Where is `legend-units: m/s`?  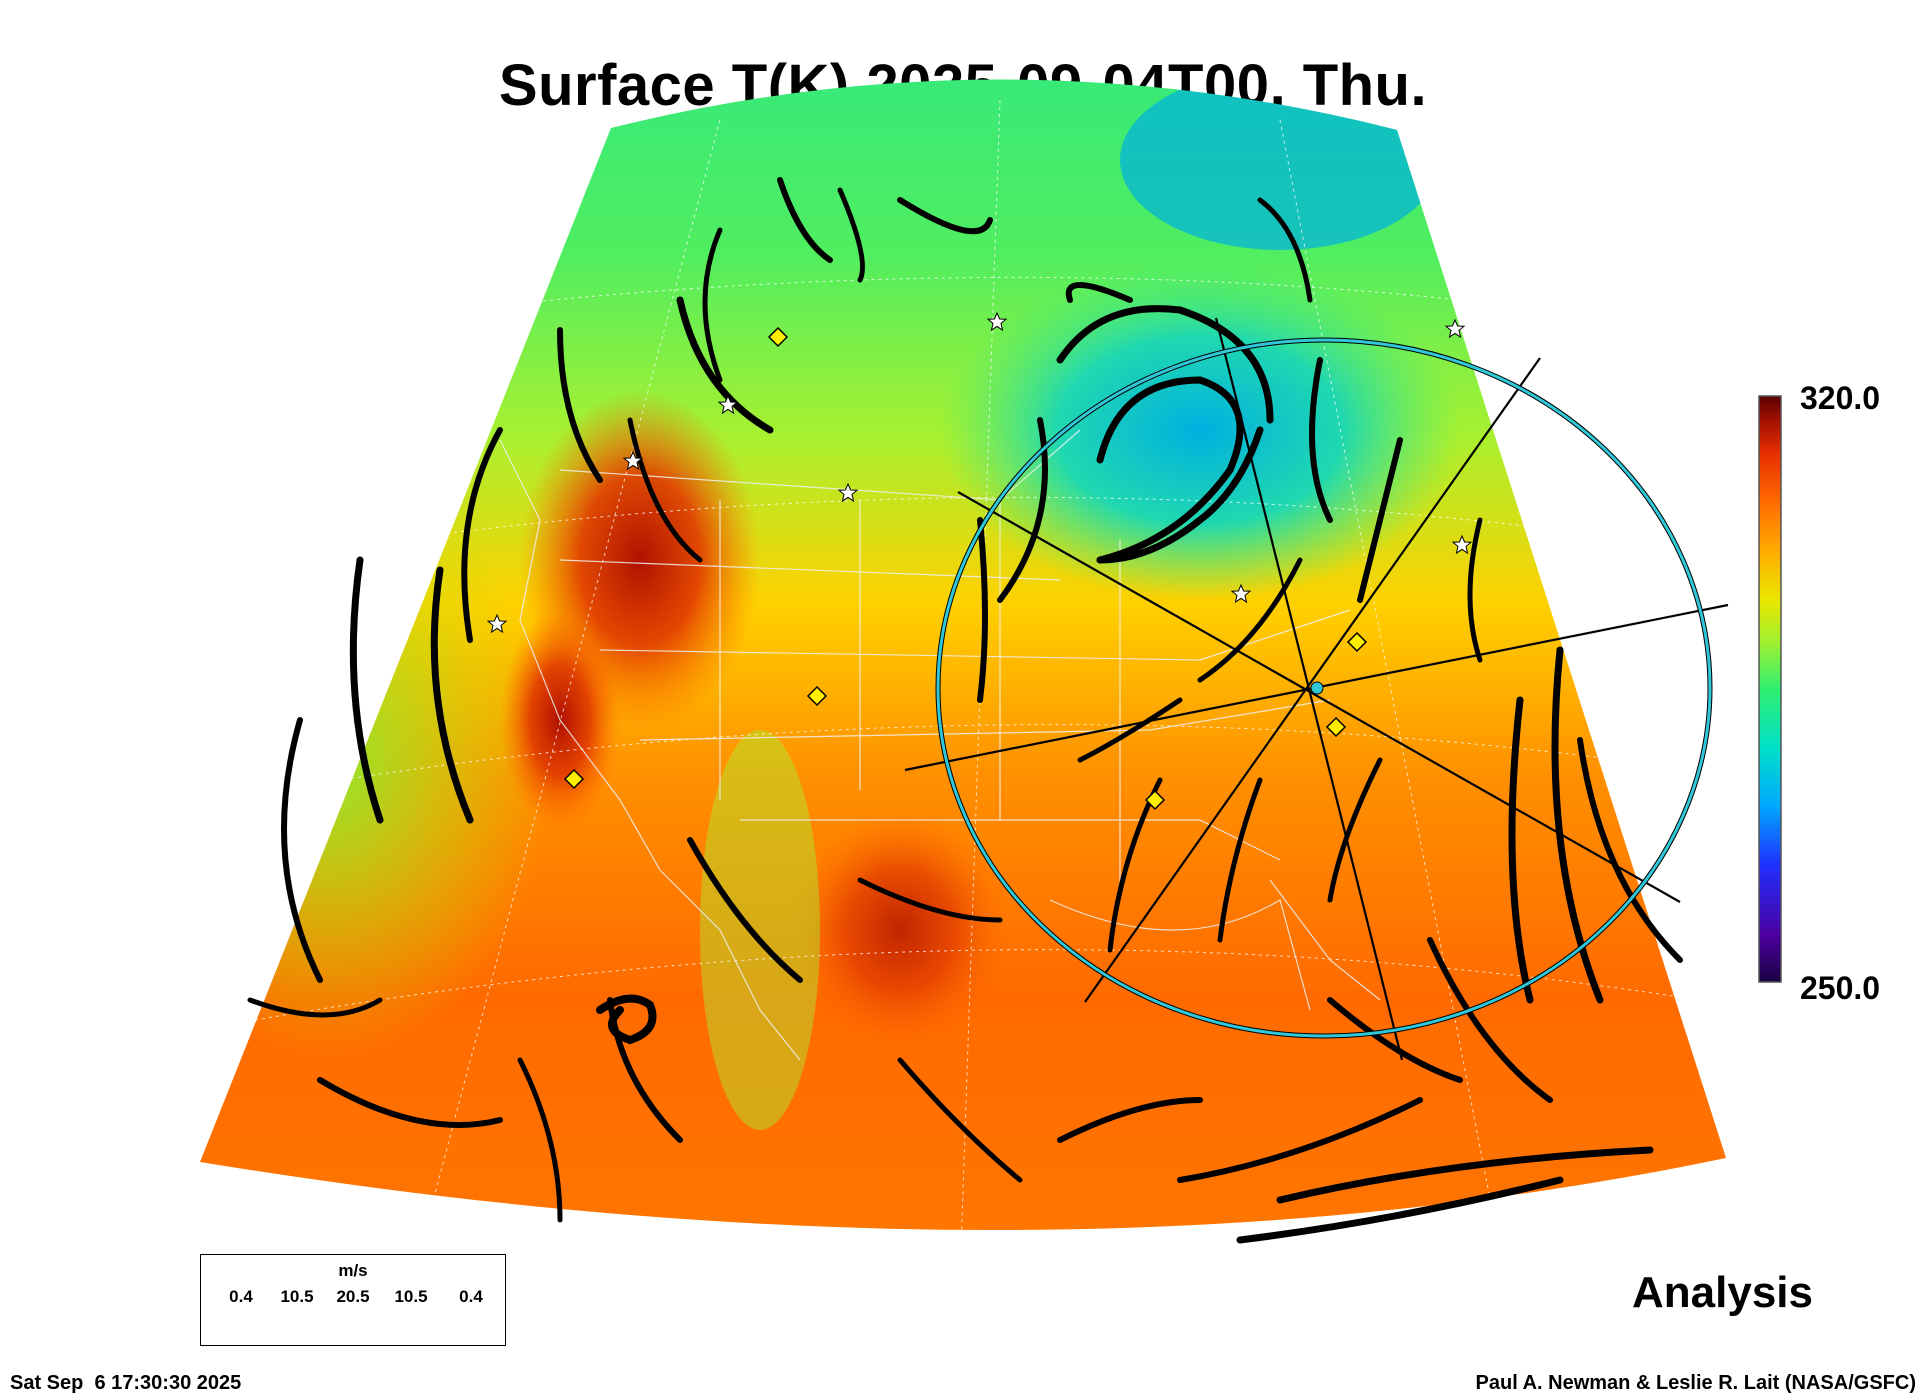
legend-units: m/s is located at coordinates (353, 1270).